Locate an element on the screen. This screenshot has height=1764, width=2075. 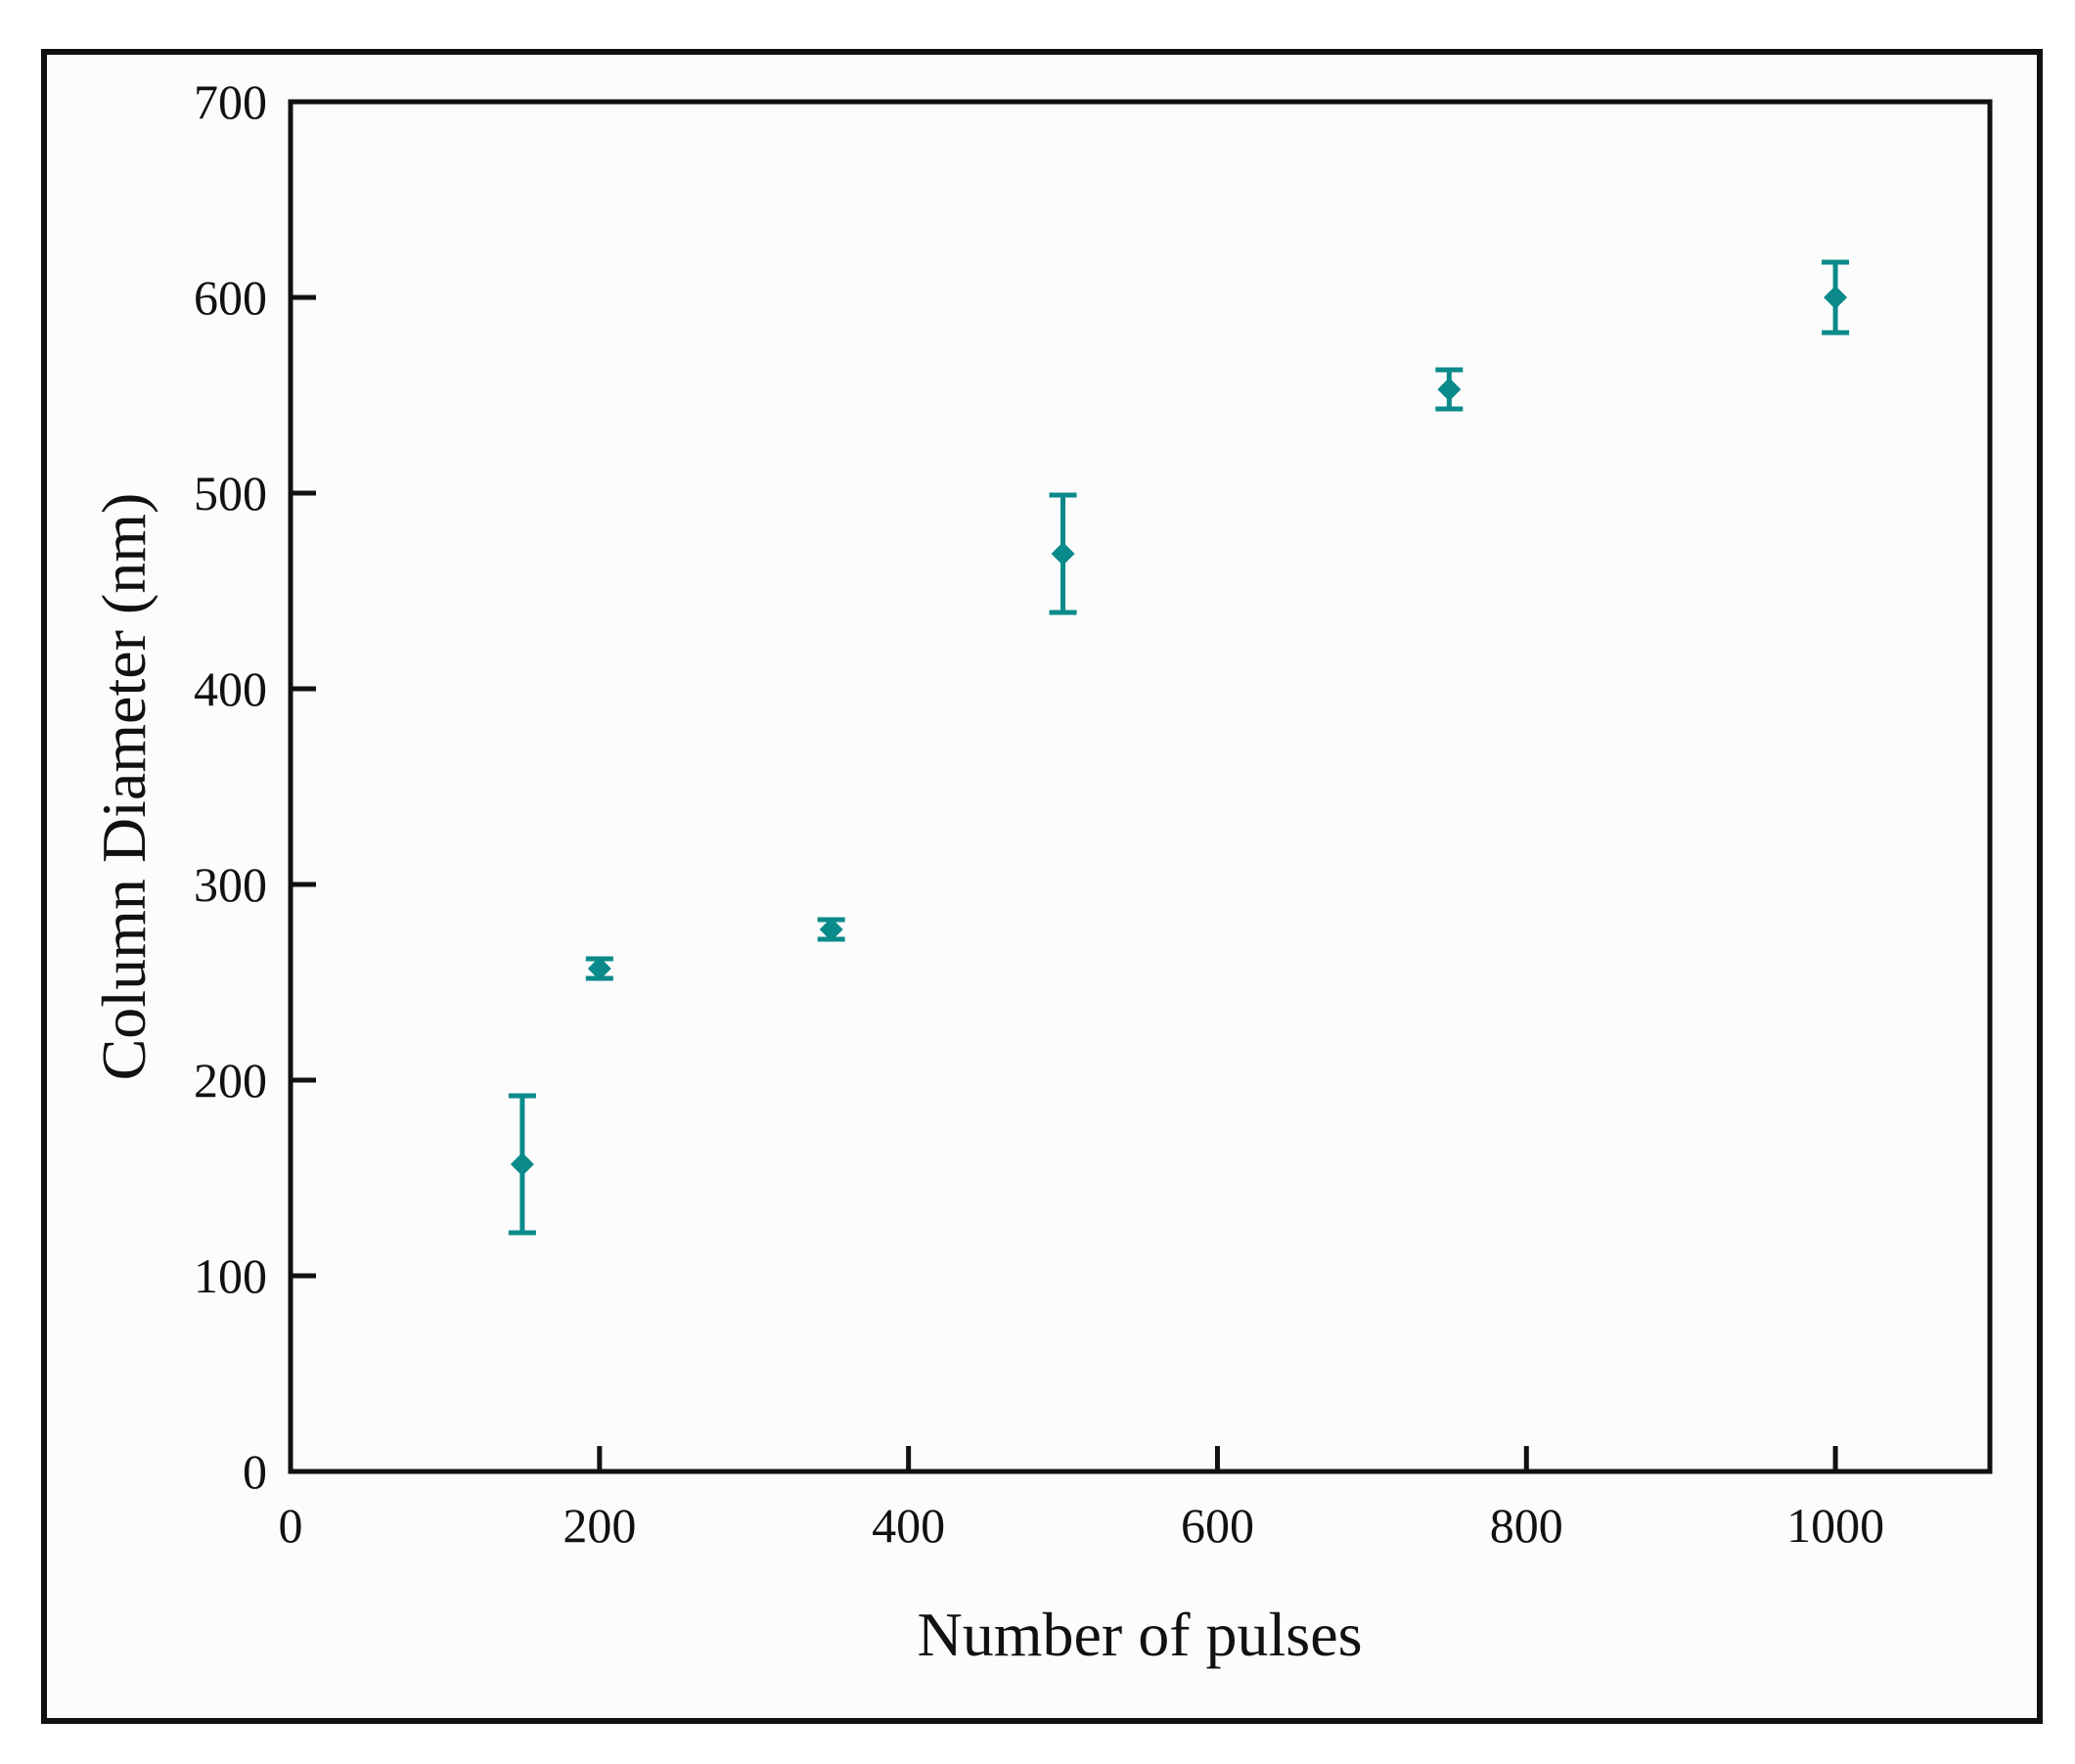
x-tick-label: 600 is located at coordinates (1218, 1526).